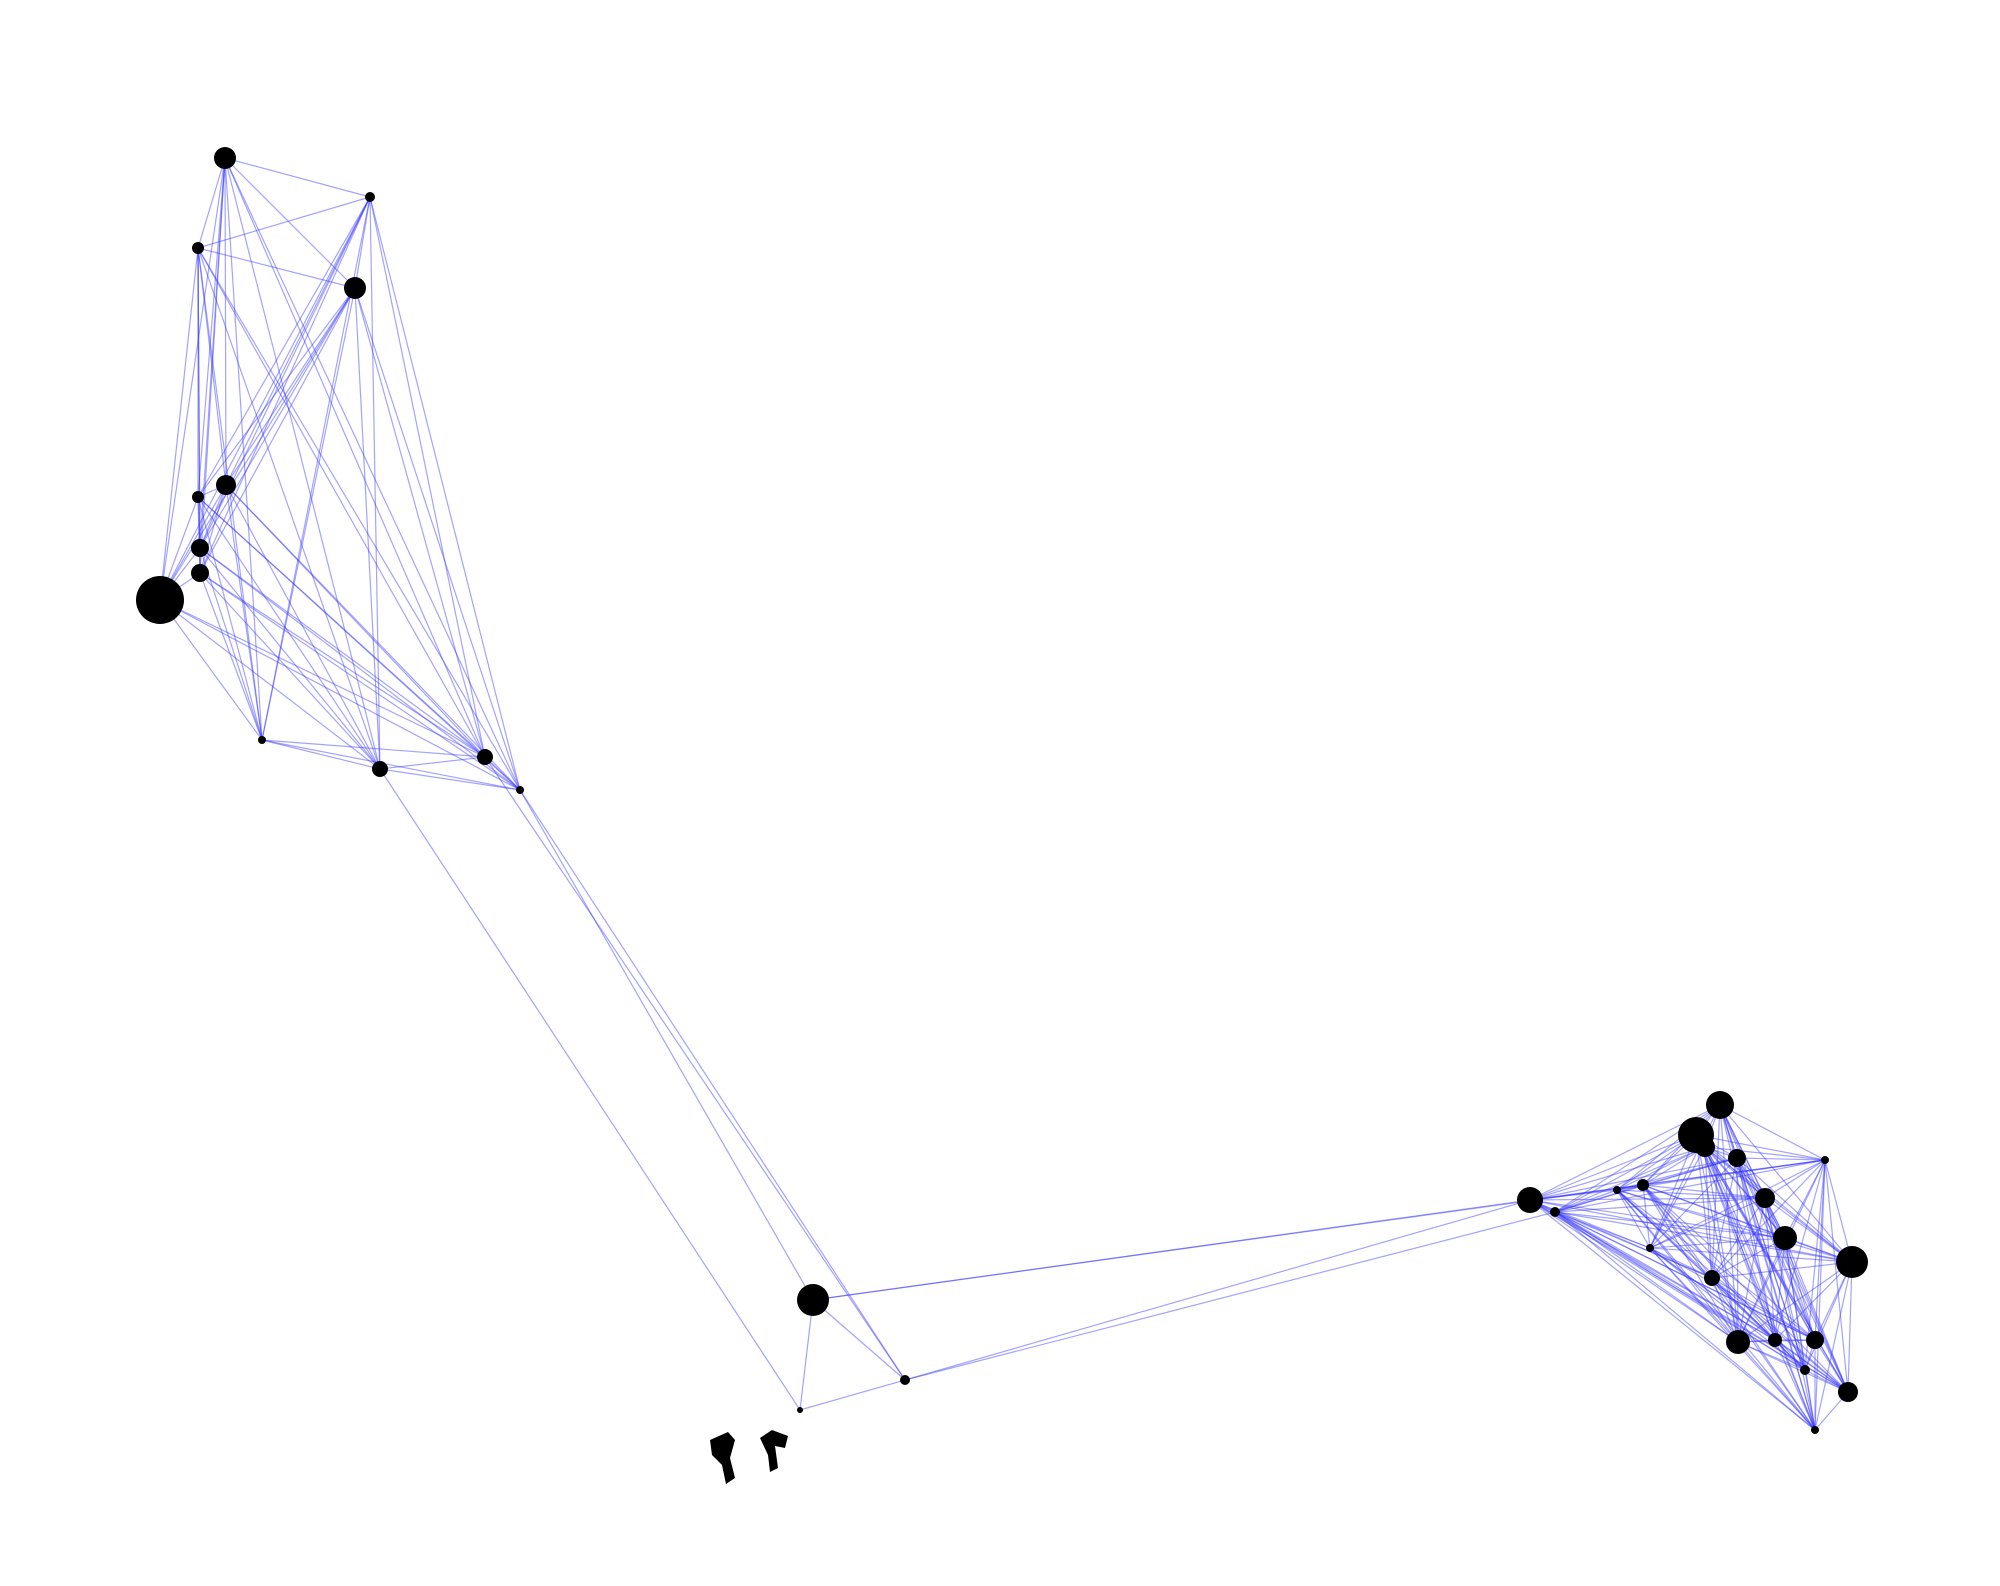 This screenshot has width=2000, height=1586. I want to click on moheli-coastline, so click(823, 1345).